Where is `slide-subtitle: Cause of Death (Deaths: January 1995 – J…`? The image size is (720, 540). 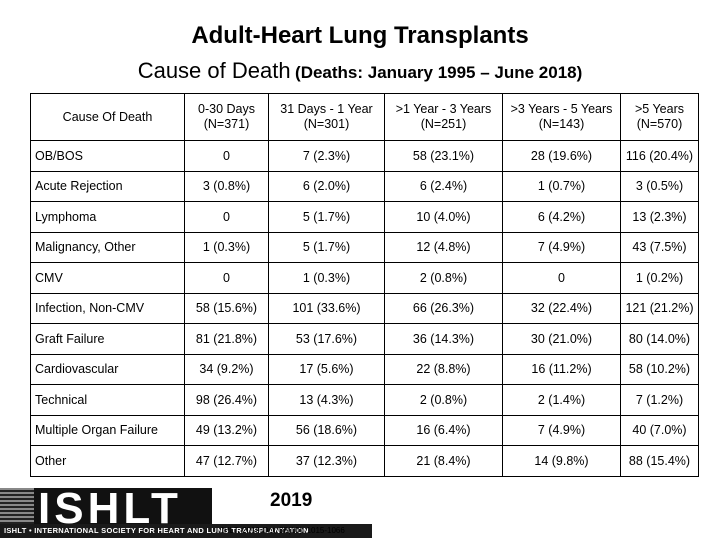
slide-subtitle: Cause of Death (Deaths: January 1995 – J… is located at coordinates (360, 72).